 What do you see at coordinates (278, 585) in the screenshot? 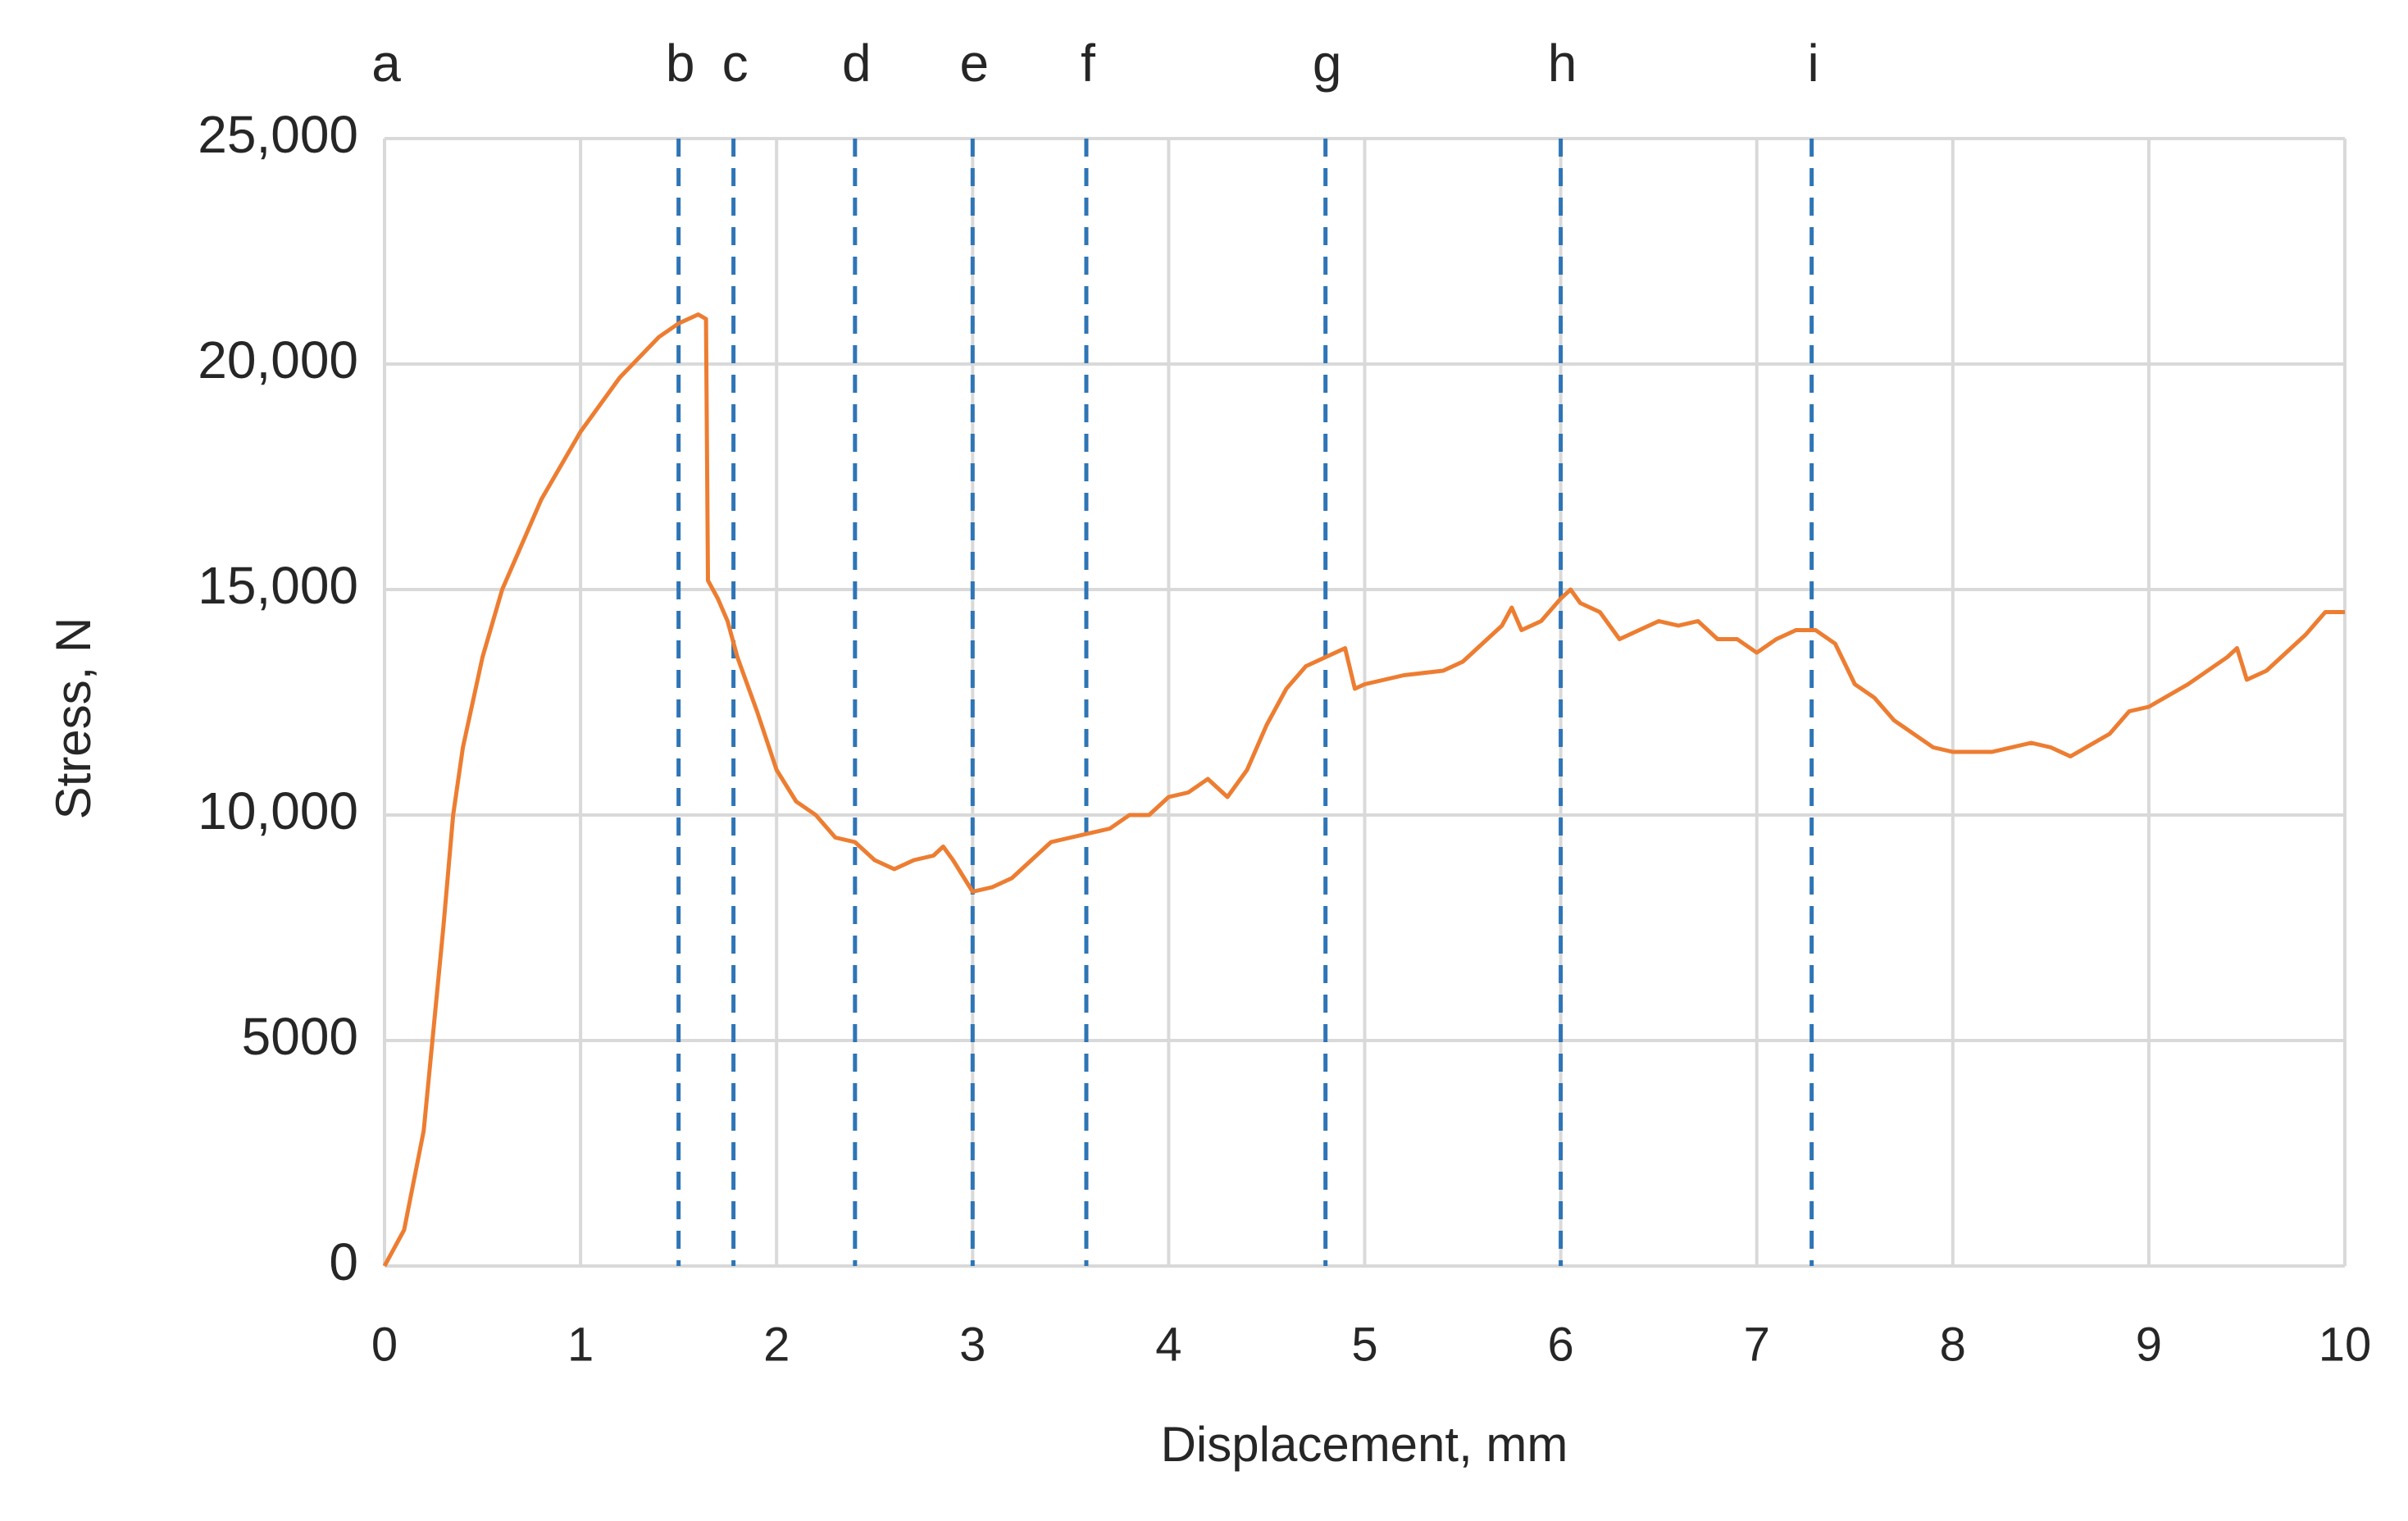
I see `y-tick-label: 15,000` at bounding box center [278, 585].